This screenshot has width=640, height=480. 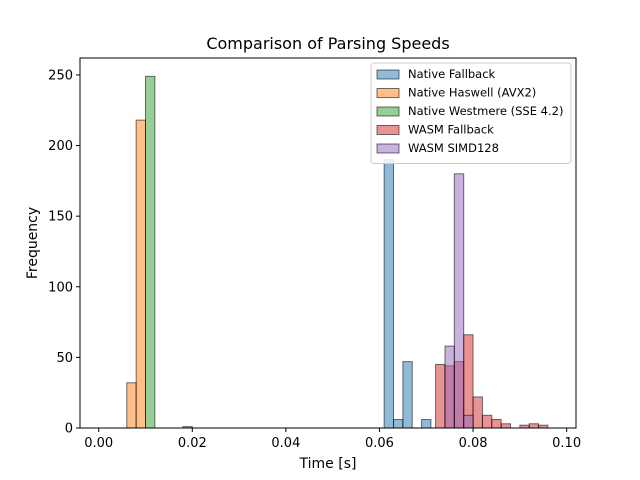 I want to click on x-axis: 0.00 0.02 0.04 0.06 0.08 0.10, so click(x=332, y=439).